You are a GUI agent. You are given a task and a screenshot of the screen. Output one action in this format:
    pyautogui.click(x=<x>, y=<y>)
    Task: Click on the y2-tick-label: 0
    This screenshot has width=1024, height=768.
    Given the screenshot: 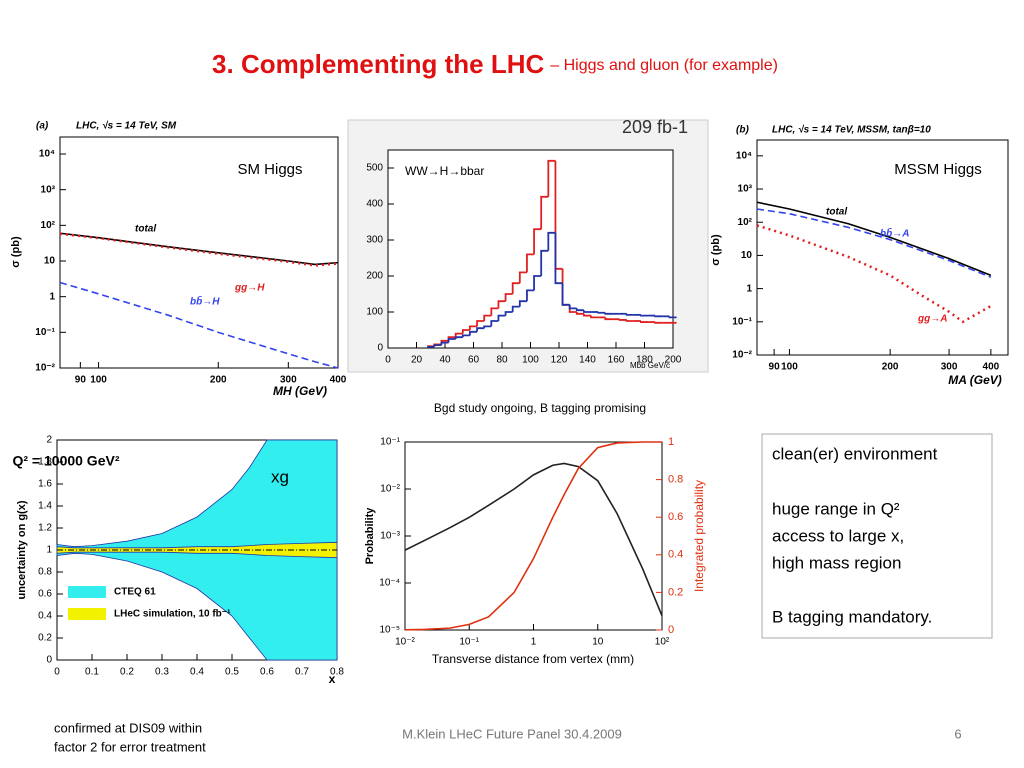 What is the action you would take?
    pyautogui.click(x=671, y=630)
    